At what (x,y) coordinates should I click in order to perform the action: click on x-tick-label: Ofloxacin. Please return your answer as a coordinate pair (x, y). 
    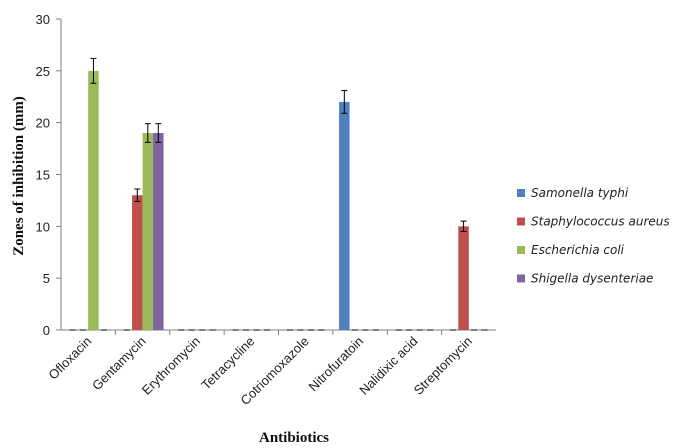
    Looking at the image, I should click on (69, 358).